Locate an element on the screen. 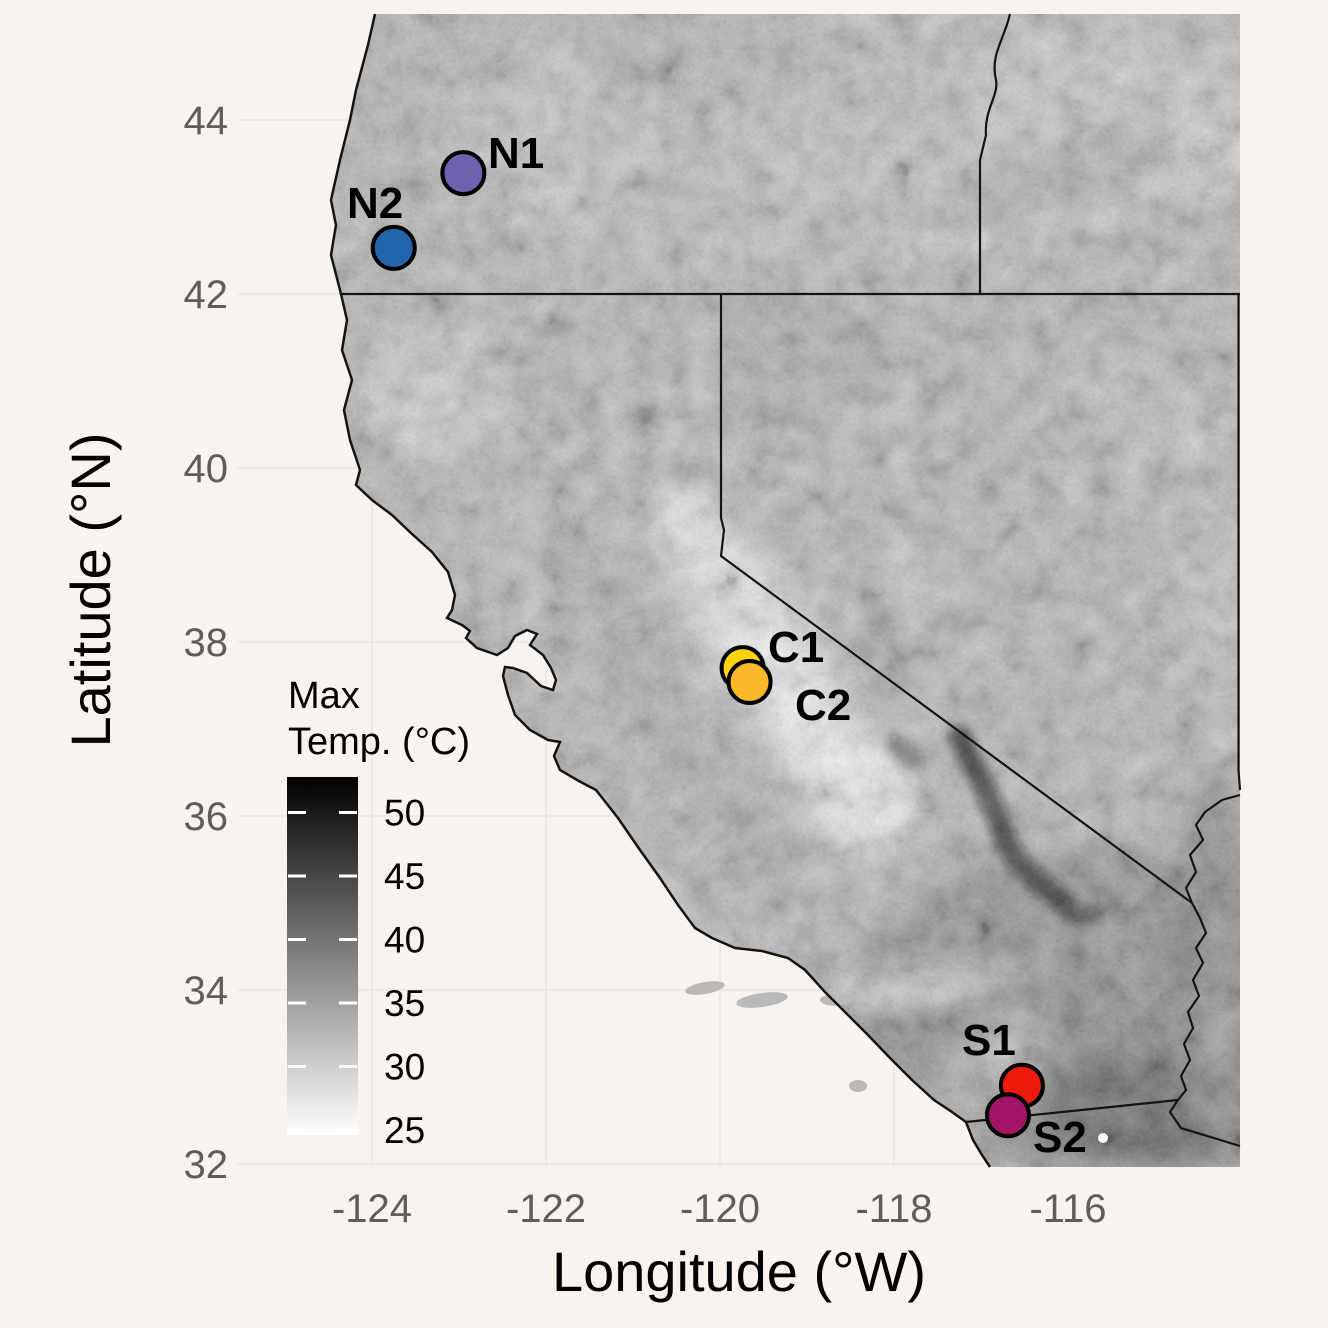 This screenshot has height=1328, width=1328. x-tick-label: -120 is located at coordinates (720, 1209).